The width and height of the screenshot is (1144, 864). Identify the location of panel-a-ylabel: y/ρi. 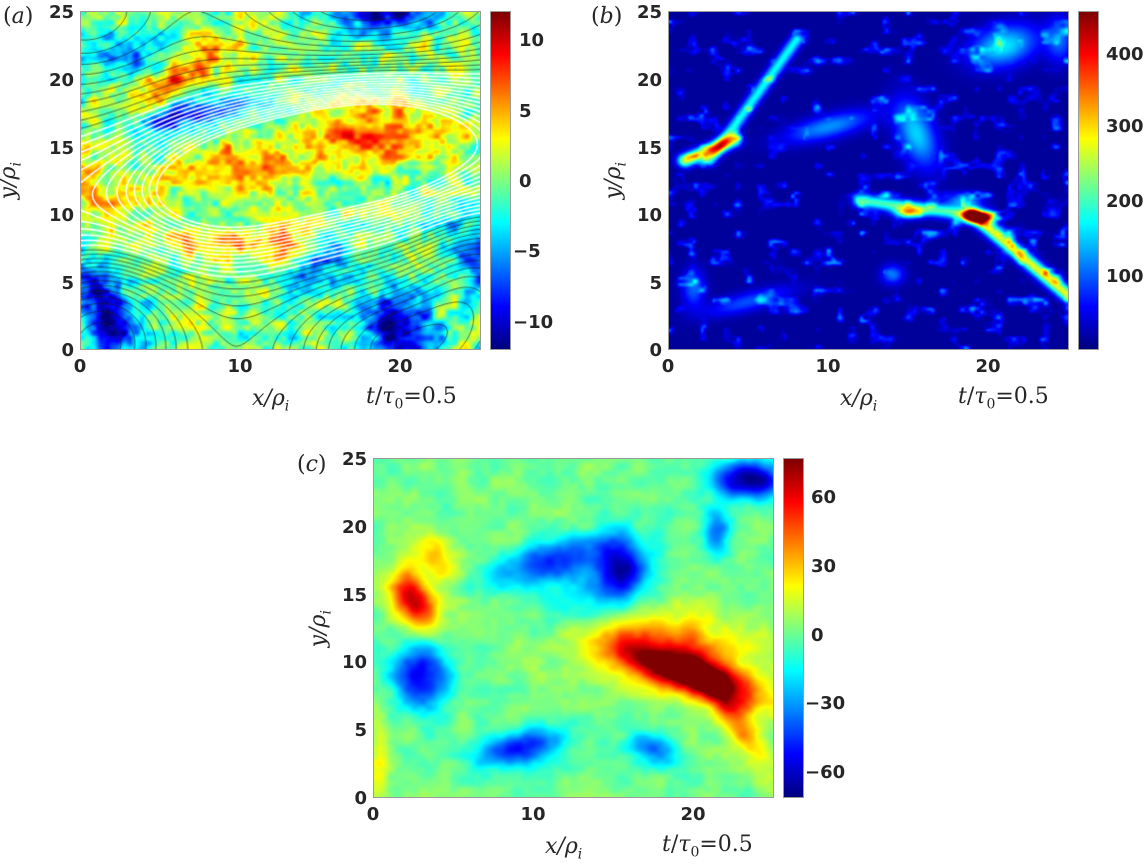
(12, 181).